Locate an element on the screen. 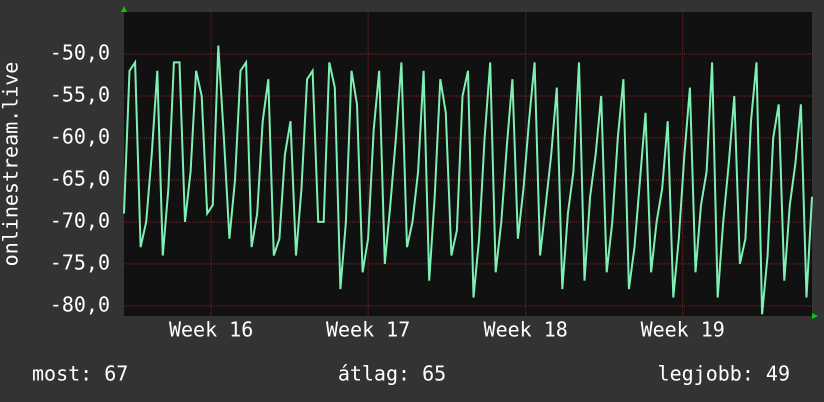 The height and width of the screenshot is (402, 824). x-tick-label: Week 17 is located at coordinates (368, 330).